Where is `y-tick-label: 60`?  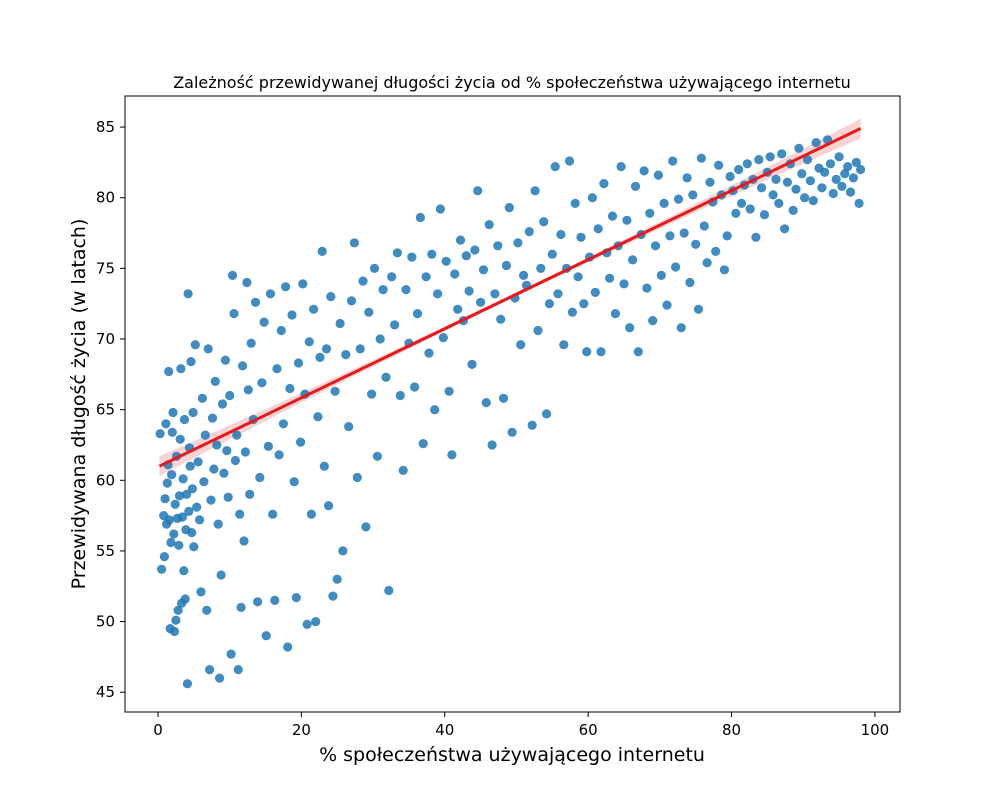 y-tick-label: 60 is located at coordinates (105, 480).